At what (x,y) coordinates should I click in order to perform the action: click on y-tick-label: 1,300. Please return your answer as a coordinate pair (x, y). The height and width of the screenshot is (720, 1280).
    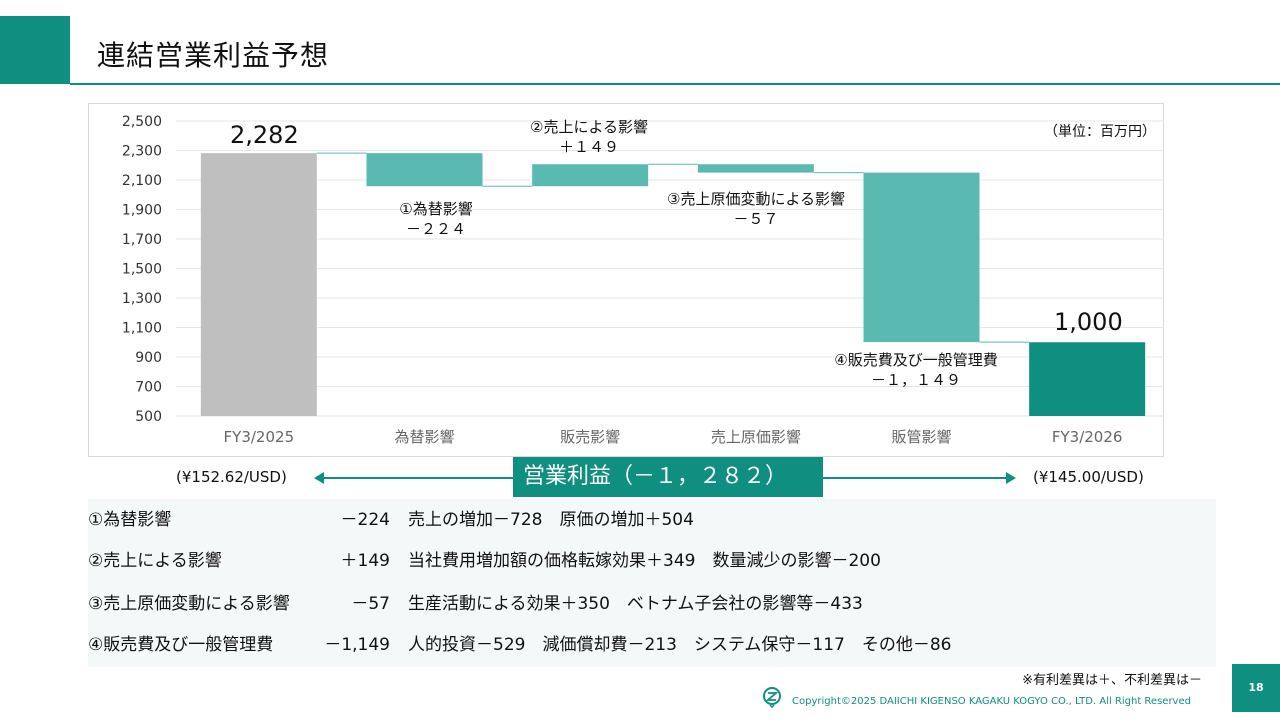
    Looking at the image, I should click on (142, 299).